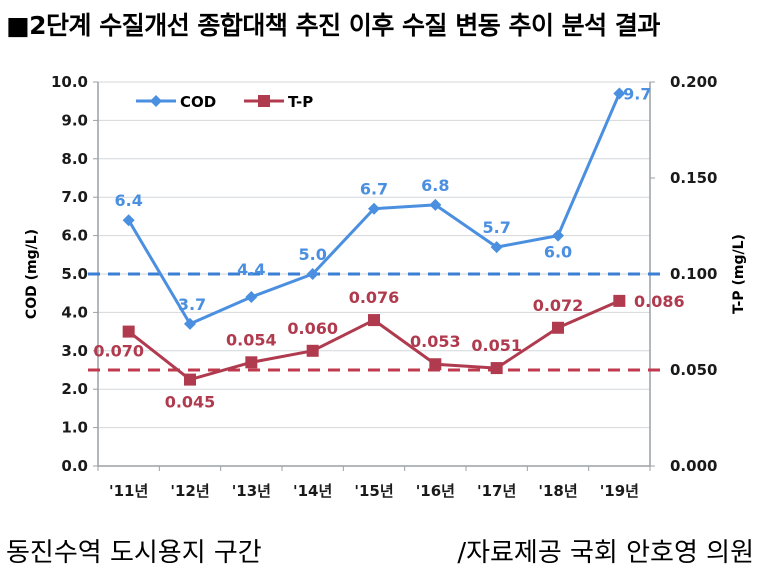 This screenshot has height=580, width=762. Describe the element at coordinates (496, 491) in the screenshot. I see `x-tick-label: '17년` at that location.